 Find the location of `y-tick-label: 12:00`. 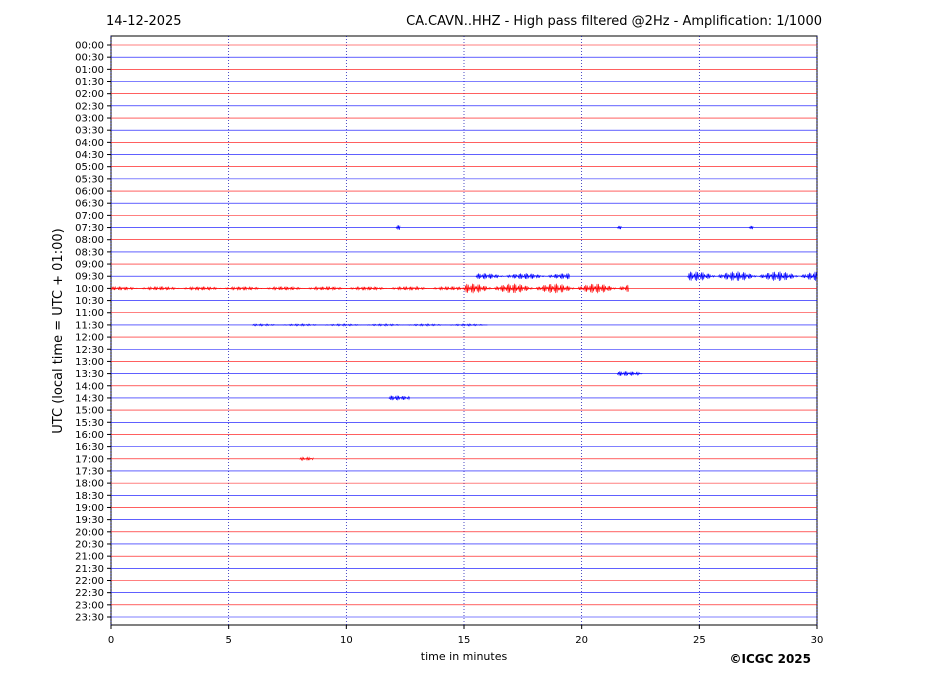

y-tick-label: 12:00 is located at coordinates (89, 338).